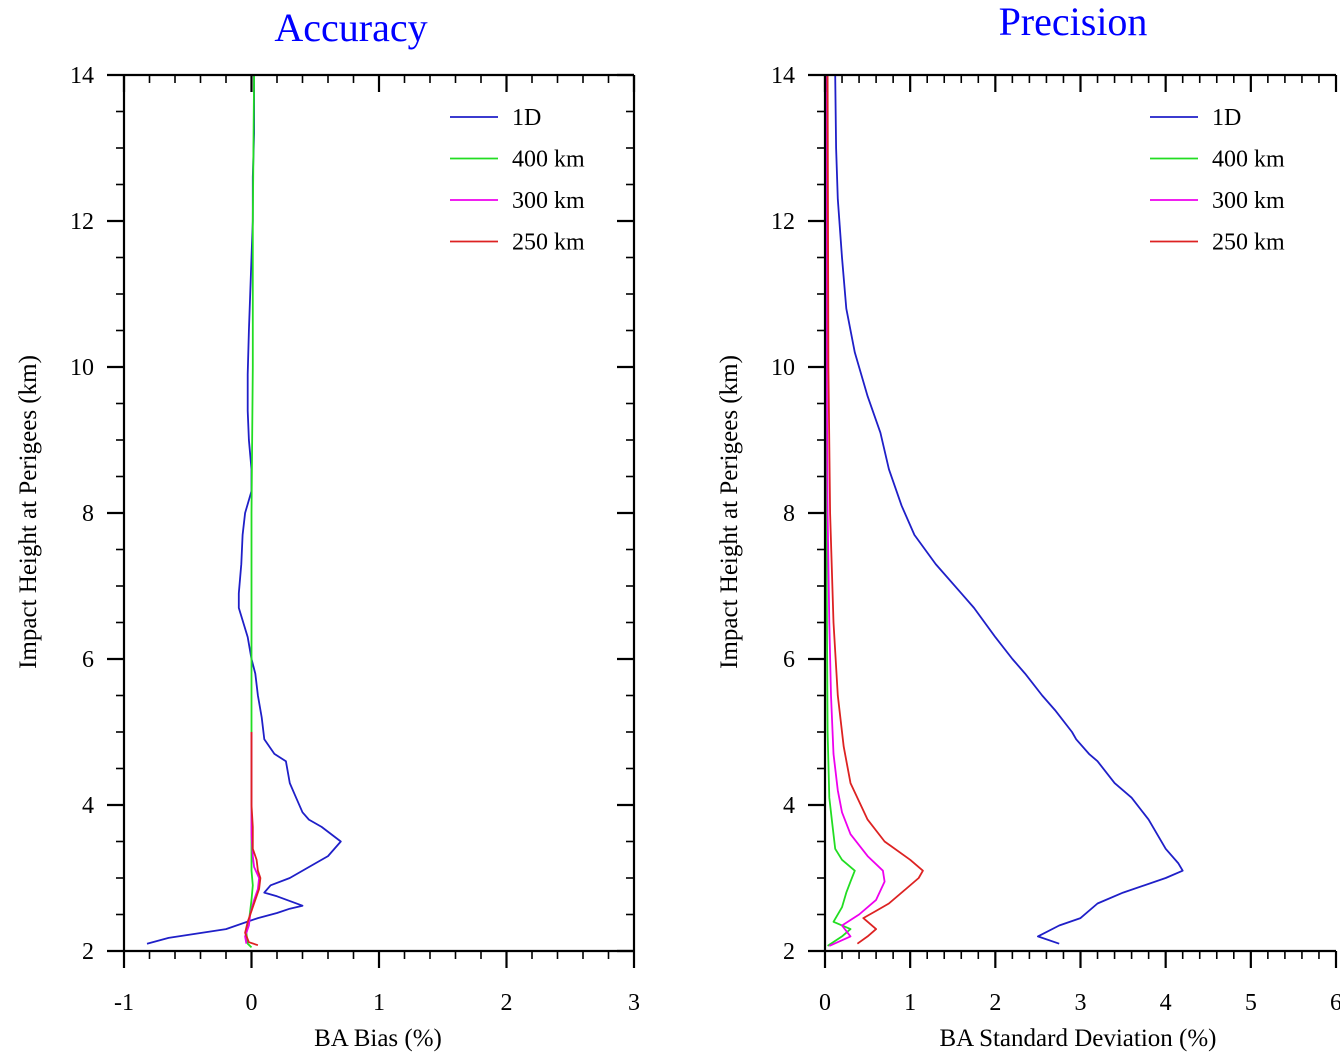 The width and height of the screenshot is (1340, 1053). Describe the element at coordinates (1251, 1003) in the screenshot. I see `x-tick-label: 5` at that location.